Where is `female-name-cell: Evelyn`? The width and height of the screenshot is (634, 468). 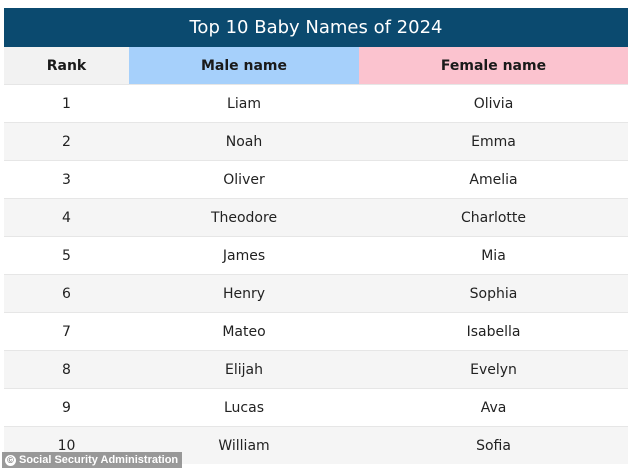 female-name-cell: Evelyn is located at coordinates (493, 369).